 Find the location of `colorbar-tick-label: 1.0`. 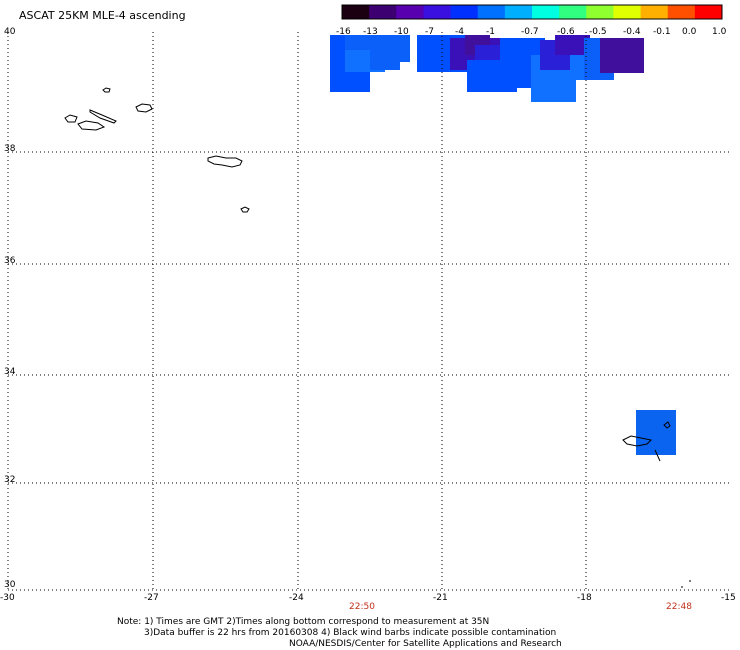

colorbar-tick-label: 1.0 is located at coordinates (719, 32).